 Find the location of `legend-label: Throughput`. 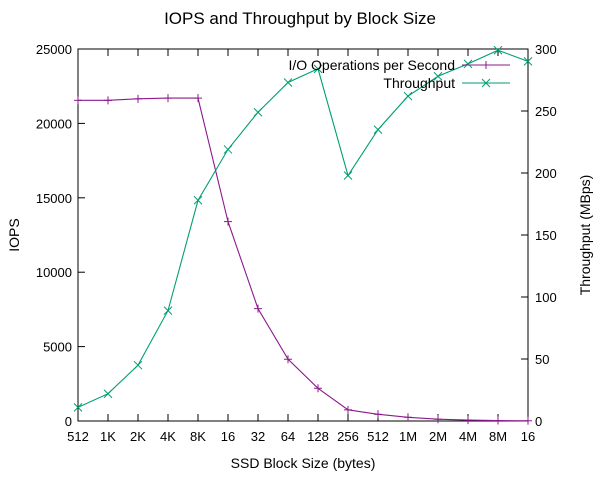

legend-label: Throughput is located at coordinates (419, 83).